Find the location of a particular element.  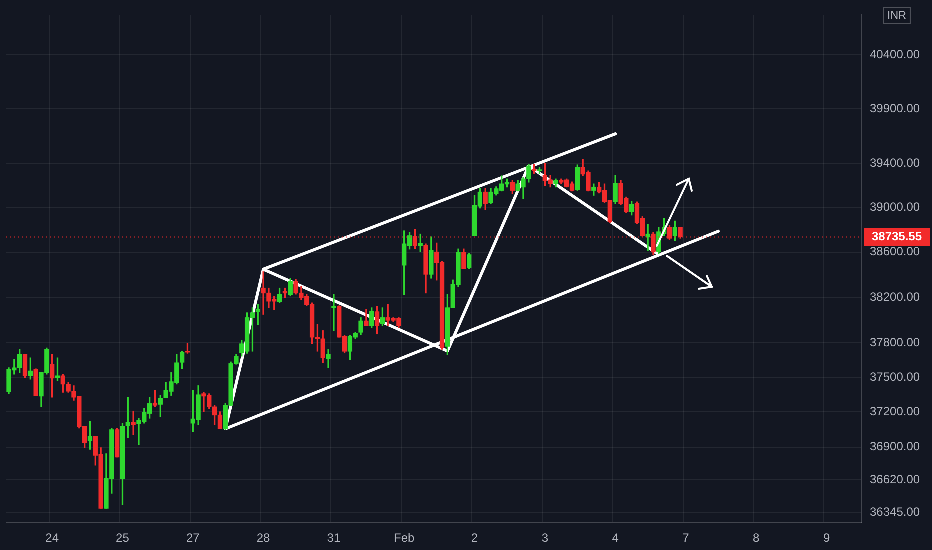

x-tick-label: 9 is located at coordinates (826, 538).